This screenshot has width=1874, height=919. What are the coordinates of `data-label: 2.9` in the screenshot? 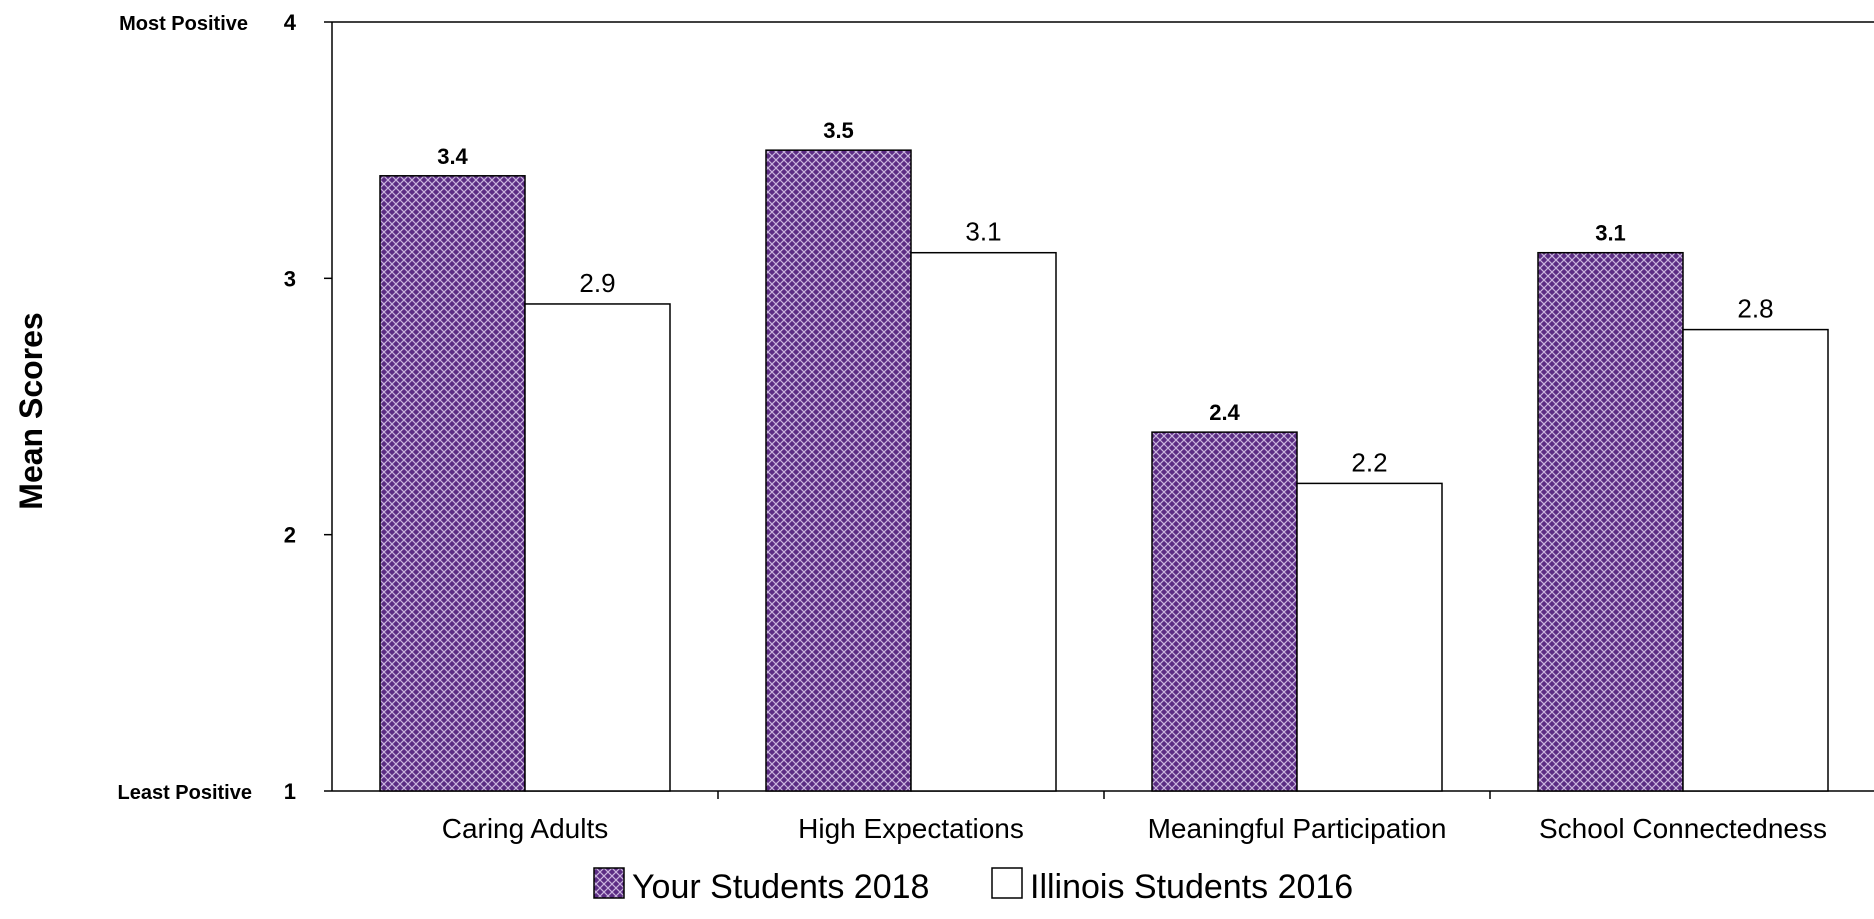 It's located at (597, 283).